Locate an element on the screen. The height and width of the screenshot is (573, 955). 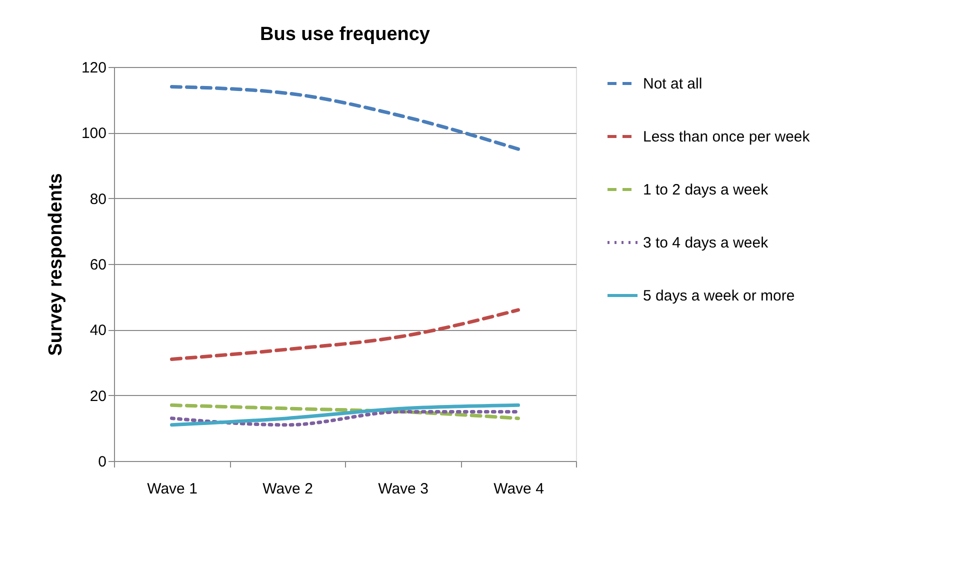
x-tick-label: Wave 1 is located at coordinates (172, 489).